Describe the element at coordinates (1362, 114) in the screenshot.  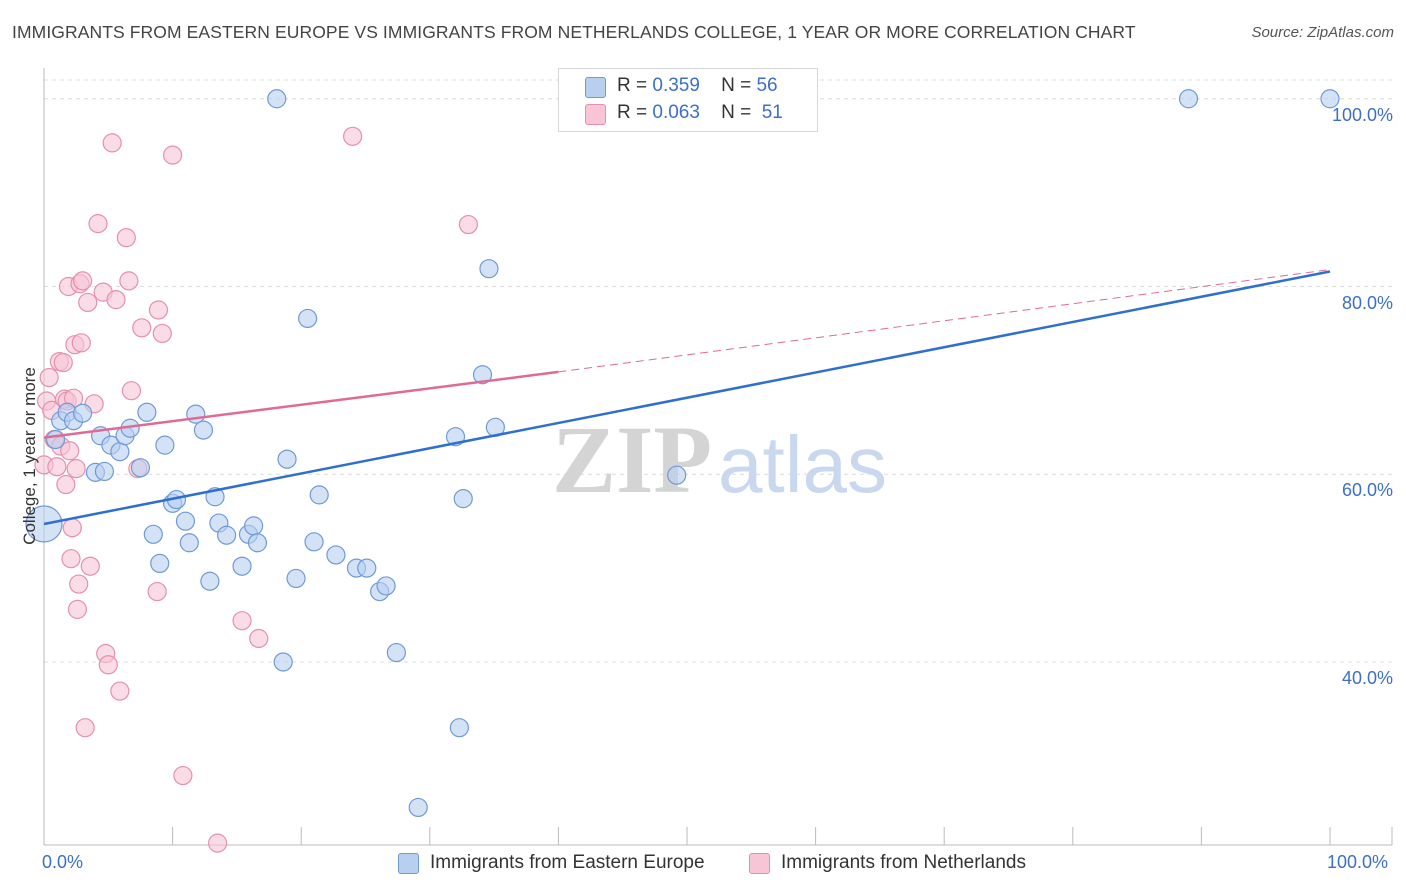
I see `y-tick-label: 100.0%` at that location.